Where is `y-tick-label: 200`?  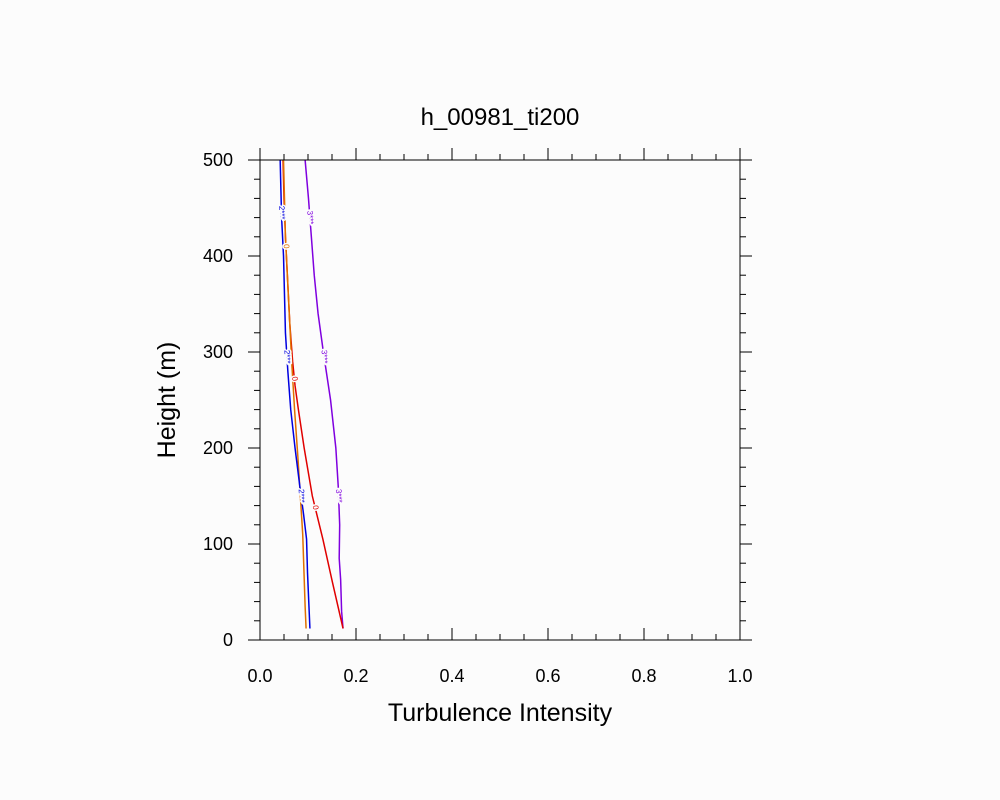 y-tick-label: 200 is located at coordinates (218, 448).